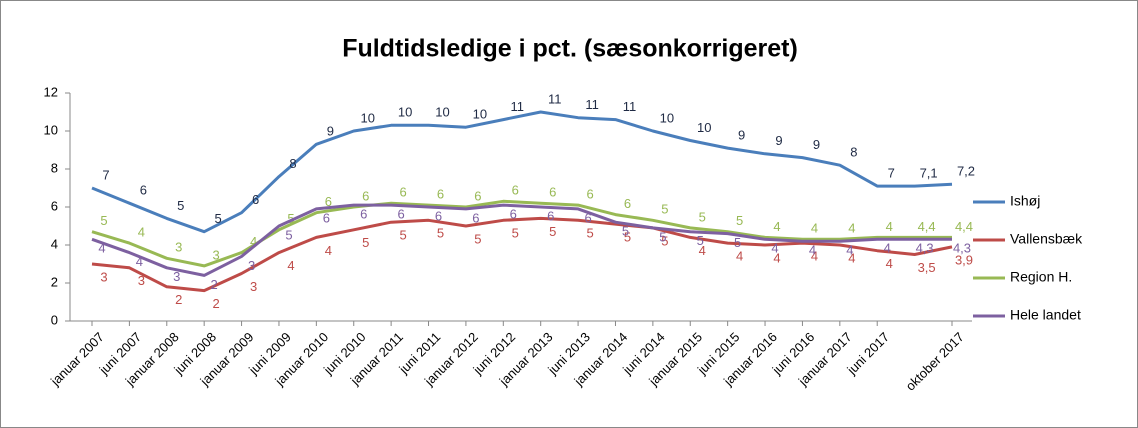 The height and width of the screenshot is (428, 1138). Describe the element at coordinates (54, 205) in the screenshot. I see `y-tick-label: 6` at that location.